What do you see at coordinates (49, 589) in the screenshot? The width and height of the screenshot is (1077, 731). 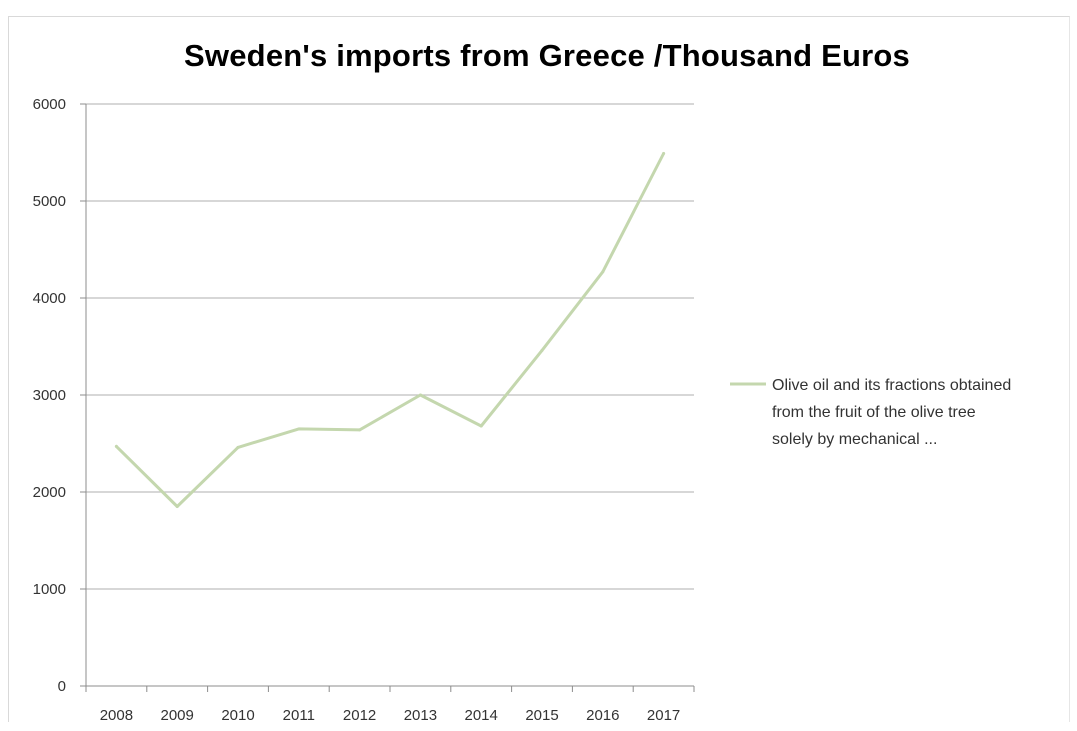 I see `y-tick-label: 1000` at bounding box center [49, 589].